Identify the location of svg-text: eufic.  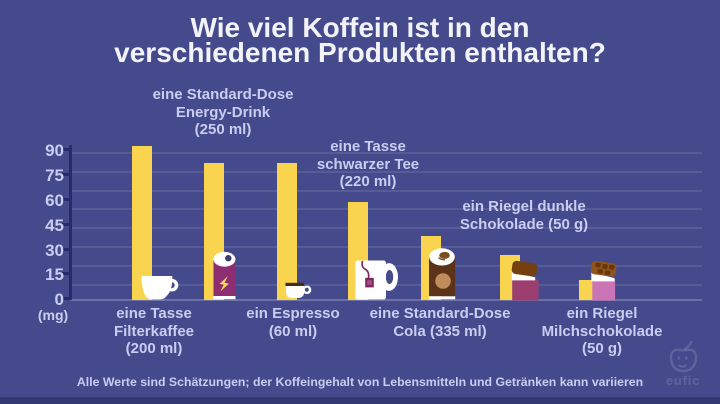
(683, 380).